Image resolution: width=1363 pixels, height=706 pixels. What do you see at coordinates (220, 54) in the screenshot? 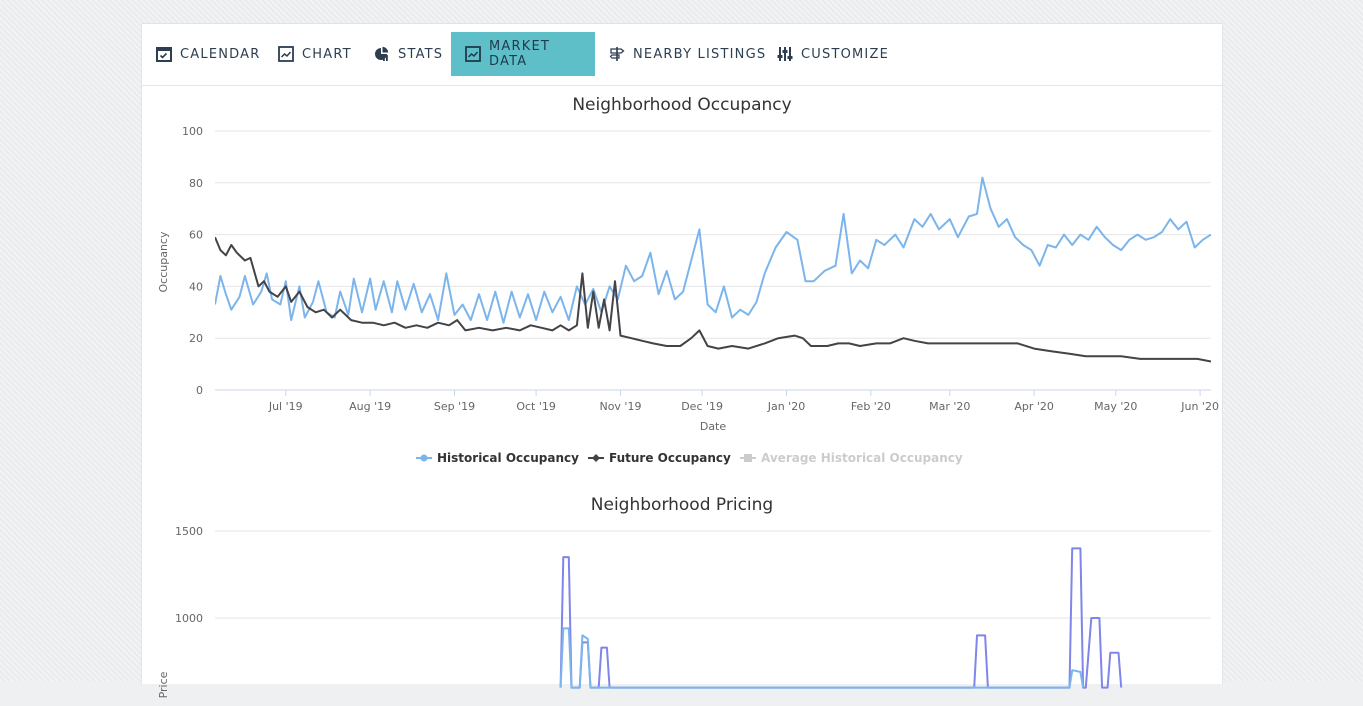
I see `tab-calendar-label: CALENDAR` at bounding box center [220, 54].